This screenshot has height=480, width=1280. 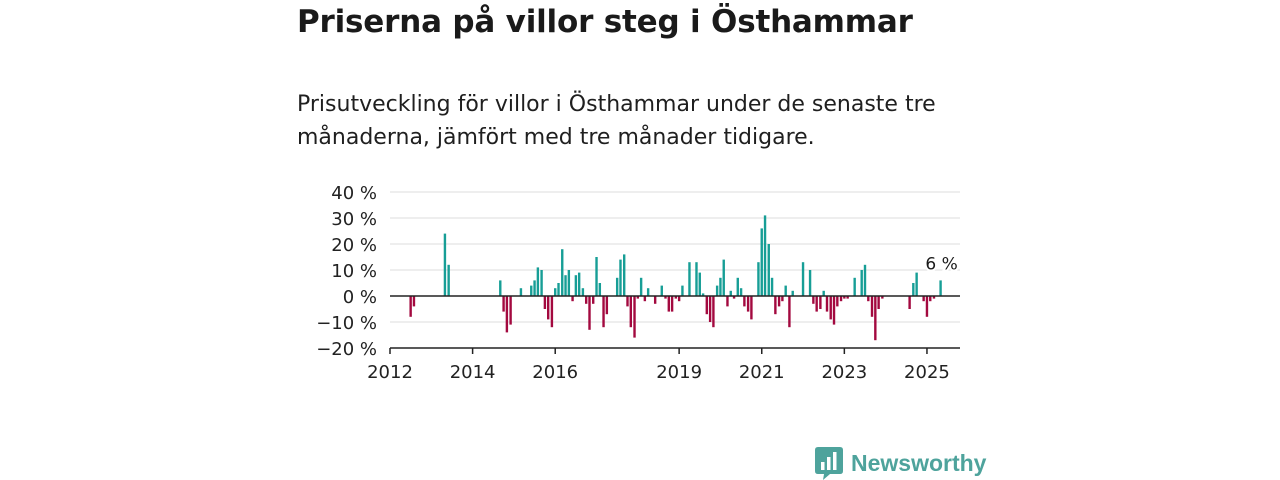 I want to click on y-tick-label: −10 %, so click(x=346, y=323).